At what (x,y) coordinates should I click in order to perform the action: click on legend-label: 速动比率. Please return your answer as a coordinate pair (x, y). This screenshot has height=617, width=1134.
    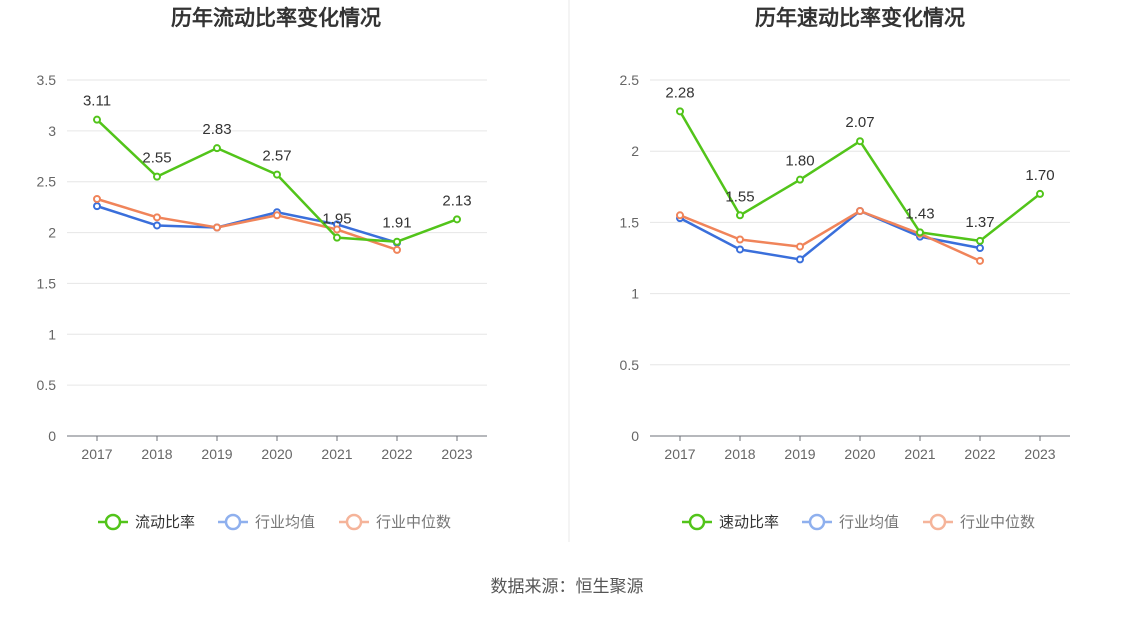
    Looking at the image, I should click on (749, 522).